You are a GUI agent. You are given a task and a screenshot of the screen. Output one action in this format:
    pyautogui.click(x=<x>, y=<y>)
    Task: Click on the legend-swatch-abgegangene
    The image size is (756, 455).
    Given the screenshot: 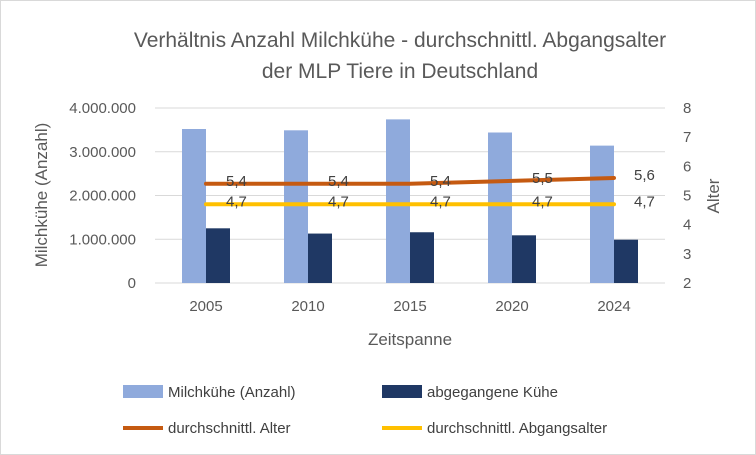 What is the action you would take?
    pyautogui.click(x=402, y=391)
    